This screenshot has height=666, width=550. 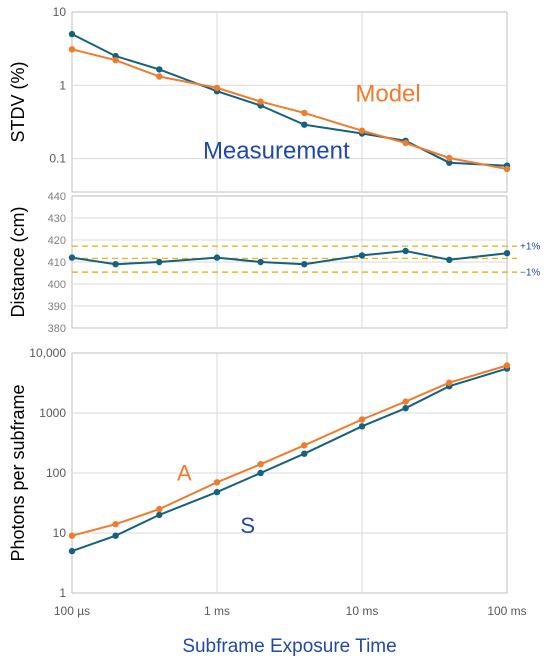 What do you see at coordinates (72, 611) in the screenshot?
I see `x-tick-label: 100 µs` at bounding box center [72, 611].